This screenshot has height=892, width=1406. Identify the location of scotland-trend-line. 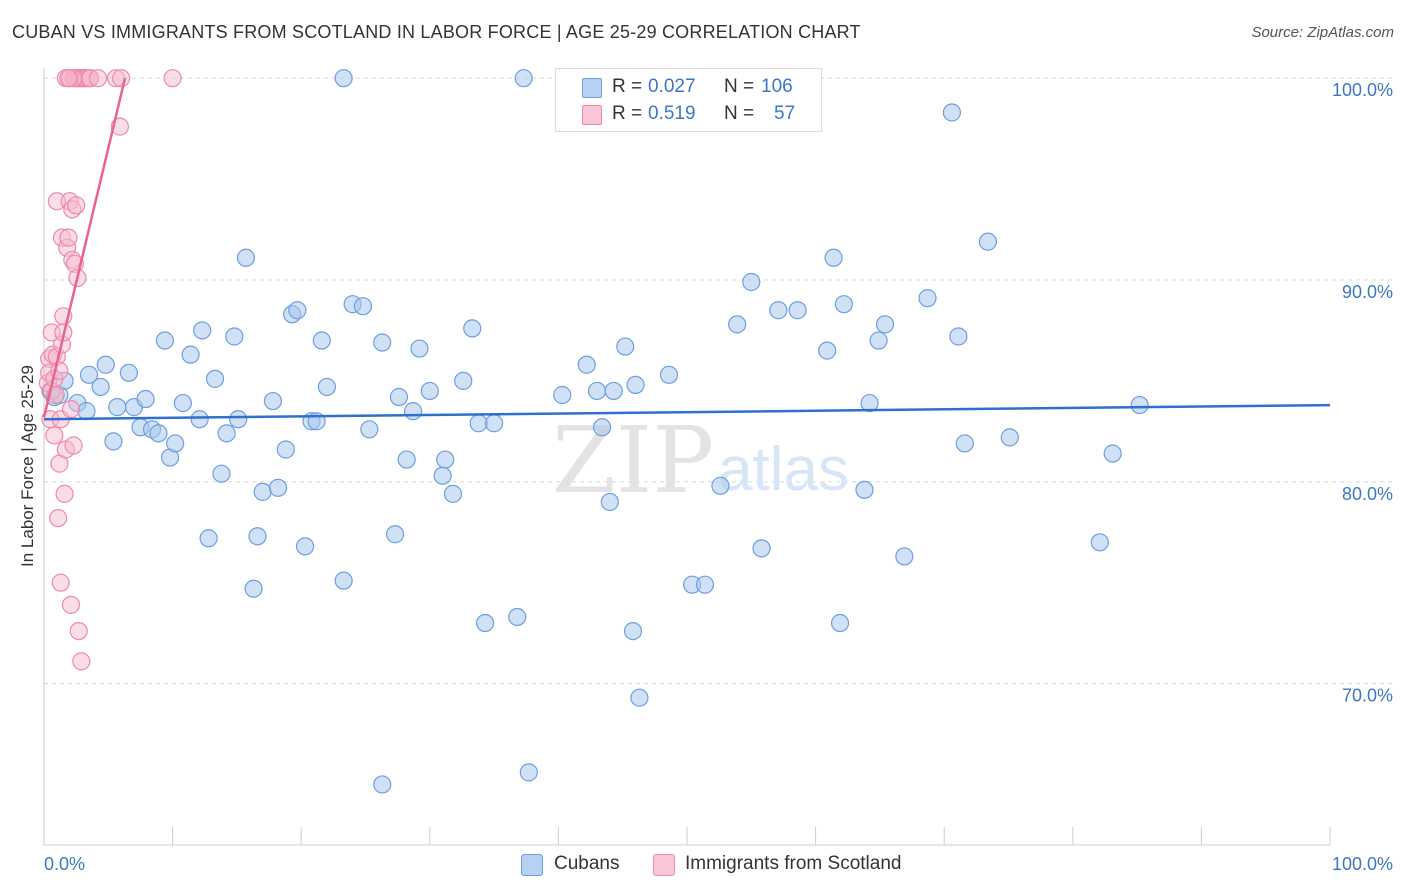
(84, 247).